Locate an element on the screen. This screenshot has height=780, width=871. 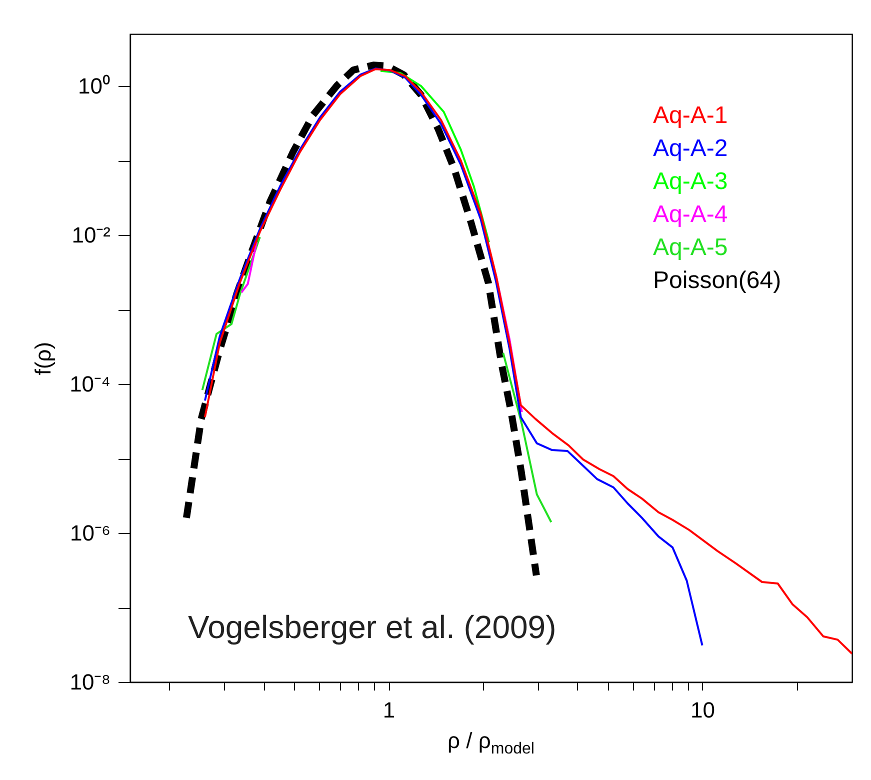
y-tick-label: 10⁰ is located at coordinates (94, 86).